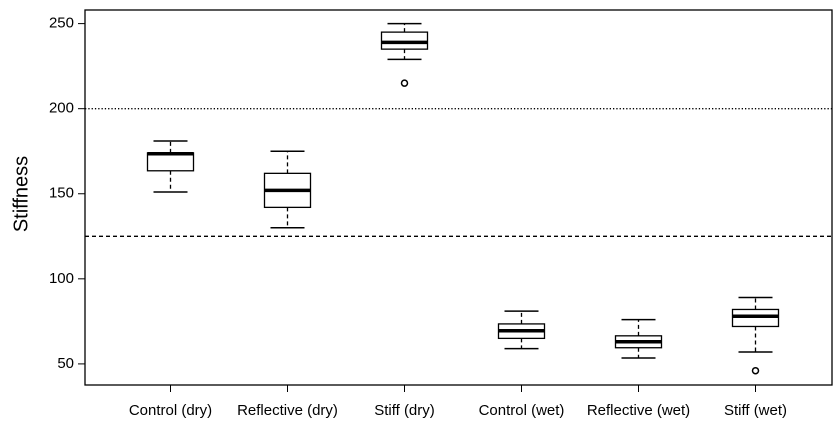  What do you see at coordinates (65, 363) in the screenshot?
I see `y-tick-label: 50` at bounding box center [65, 363].